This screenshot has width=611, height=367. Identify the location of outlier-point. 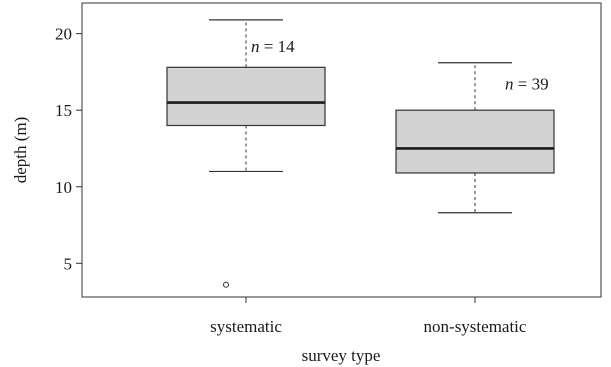
(226, 284).